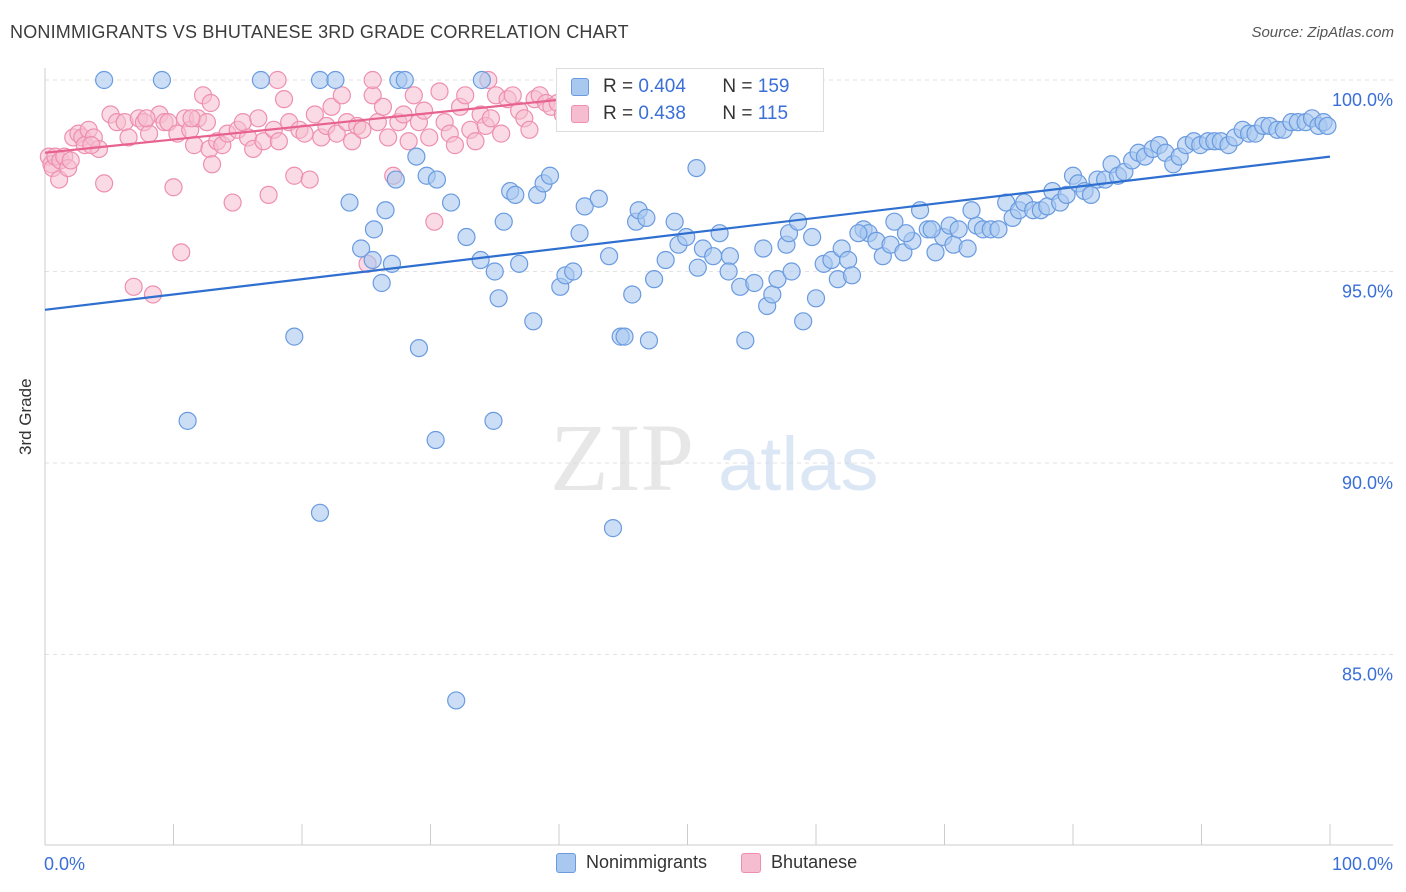  Describe the element at coordinates (1362, 387) in the screenshot. I see `y-tick-labels: 85.0% 90.0% 95.0% 100.0%` at that location.